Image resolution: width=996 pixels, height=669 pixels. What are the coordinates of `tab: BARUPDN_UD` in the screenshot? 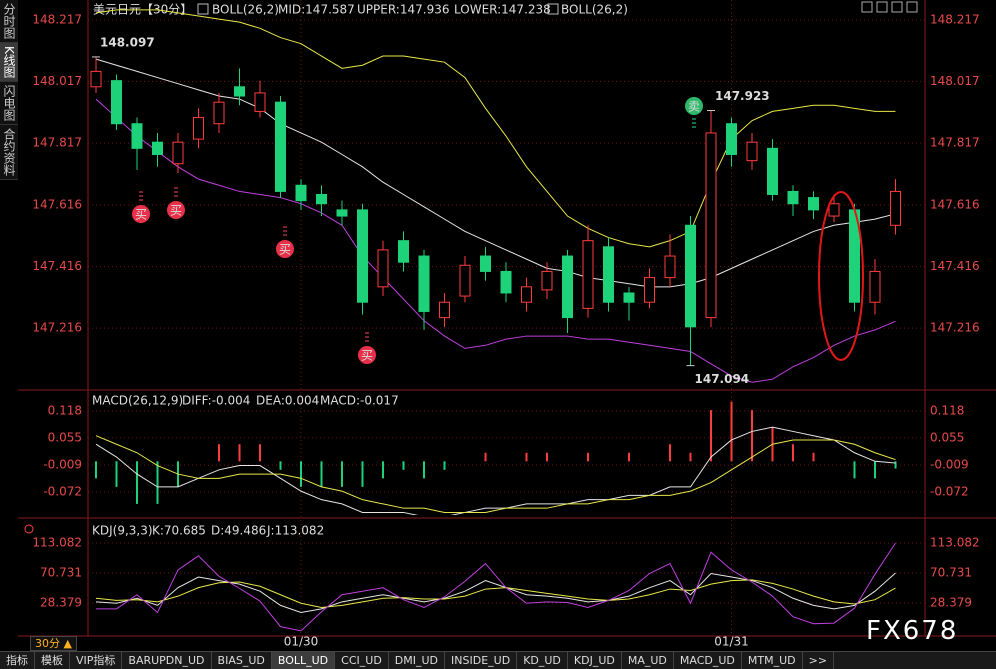 It's located at (167, 660).